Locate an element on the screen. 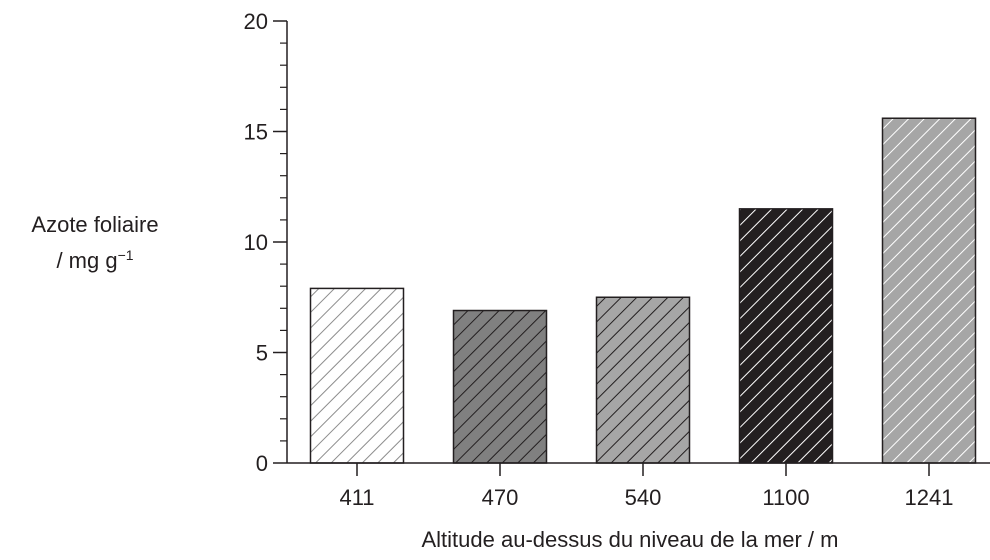 The width and height of the screenshot is (990, 560). y-axis-label-line2: / mg g−1 is located at coordinates (95, 258).